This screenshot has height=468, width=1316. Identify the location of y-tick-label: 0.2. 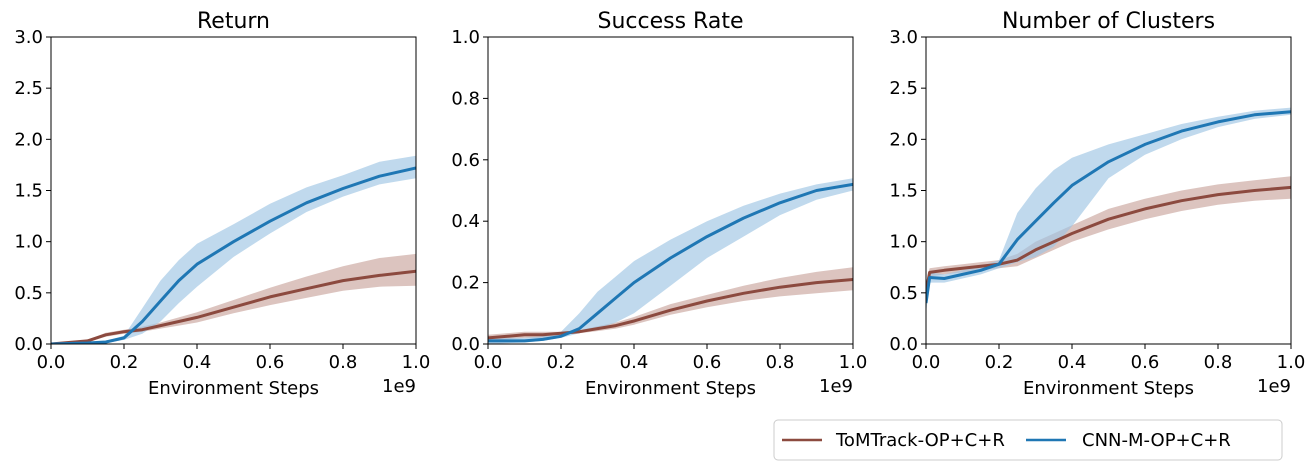
(465, 283).